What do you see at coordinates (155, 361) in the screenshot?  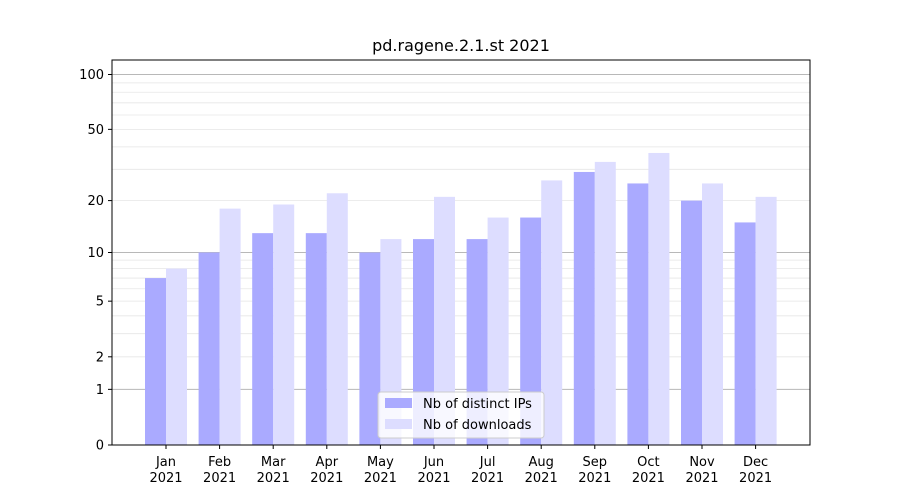 I see `bar-distinct-ips-jan` at bounding box center [155, 361].